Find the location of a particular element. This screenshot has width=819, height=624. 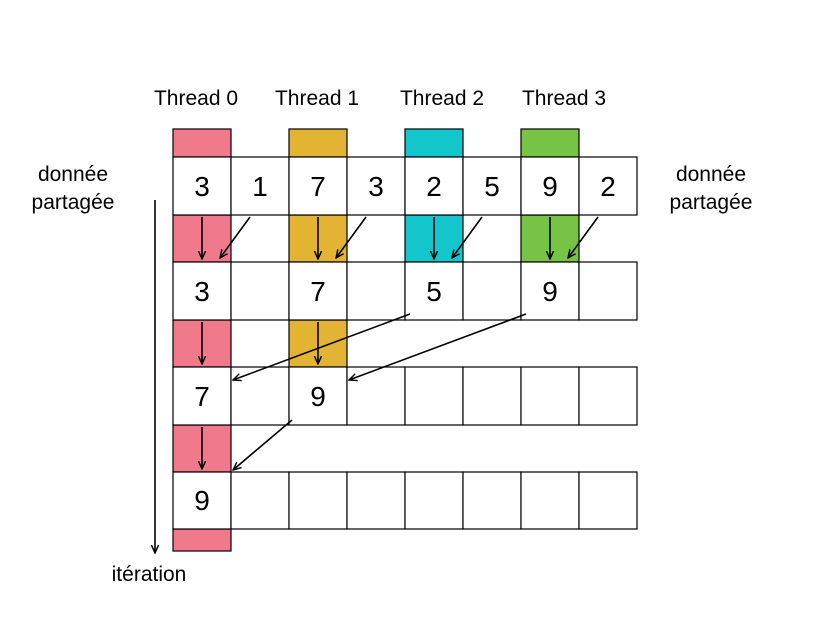

step-3-arrows is located at coordinates (247, 444).